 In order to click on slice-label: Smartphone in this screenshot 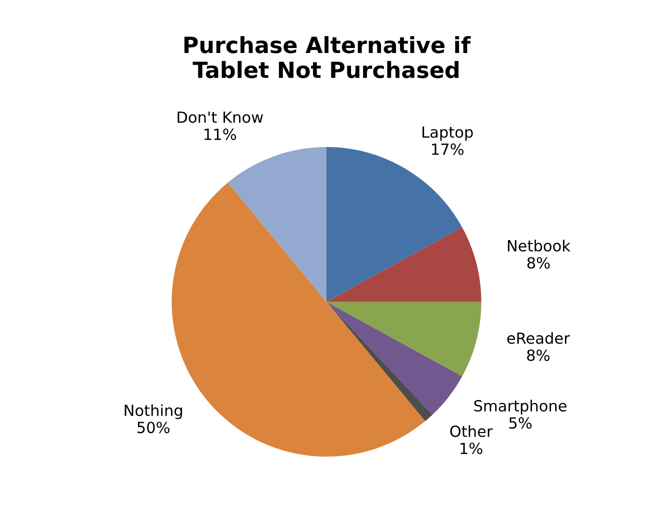, I will do `click(520, 407)`.